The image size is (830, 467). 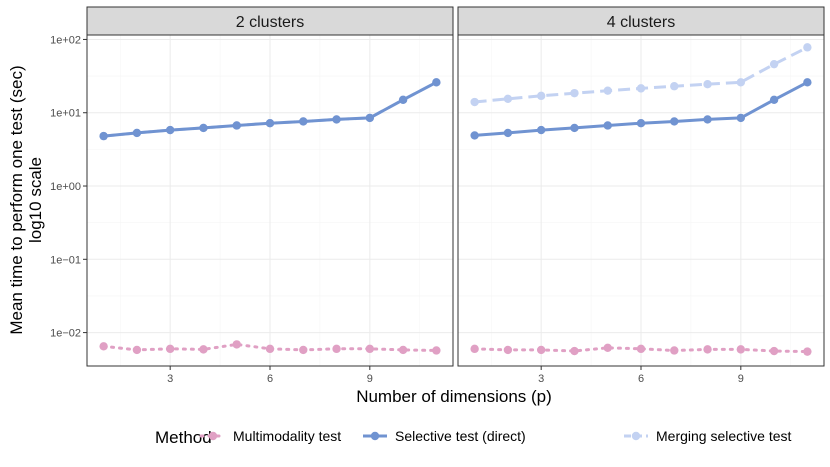 I want to click on legend-item-merging: Merging selective test, so click(x=708, y=436).